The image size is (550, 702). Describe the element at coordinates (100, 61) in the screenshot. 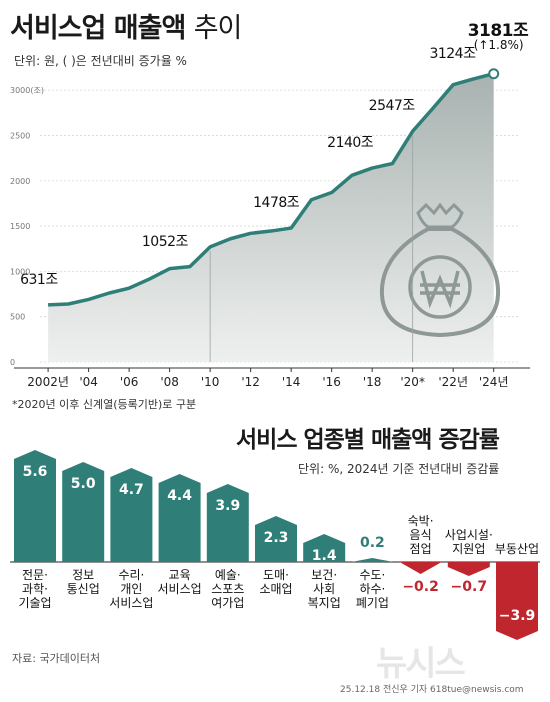

I see `unit-note: 단위: 원, ( )은 전년대비 증가율 %` at that location.